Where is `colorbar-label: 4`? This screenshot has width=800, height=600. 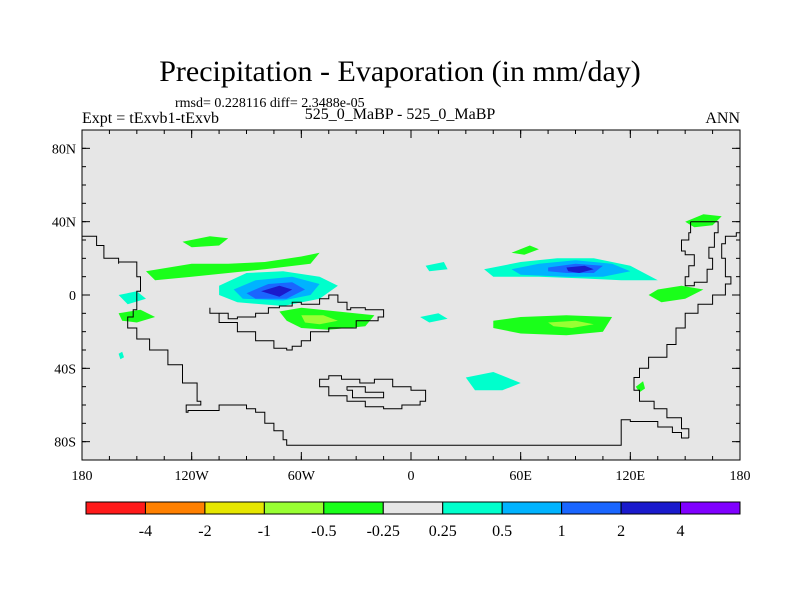 colorbar-label: 4 is located at coordinates (681, 531).